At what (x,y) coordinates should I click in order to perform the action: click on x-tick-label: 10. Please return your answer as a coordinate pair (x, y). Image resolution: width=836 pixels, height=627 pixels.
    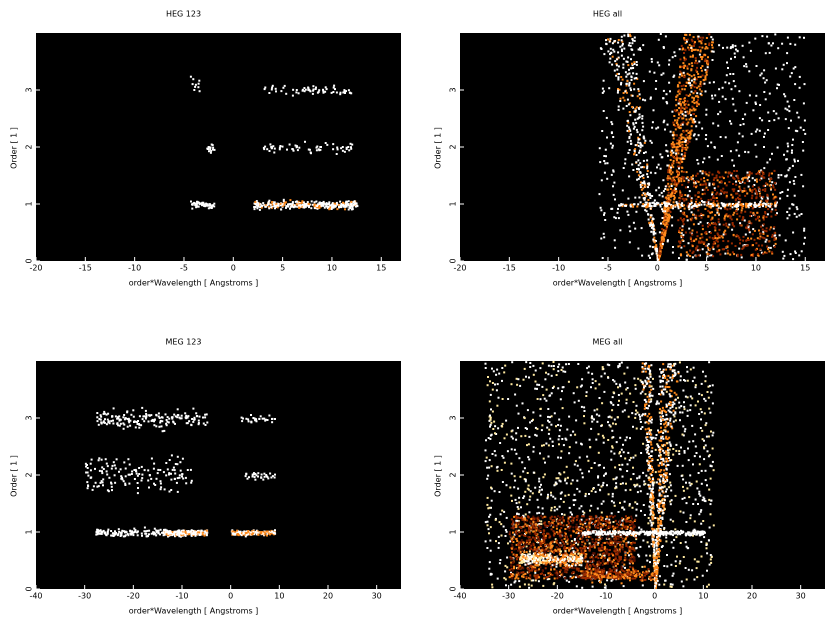
    Looking at the image, I should click on (279, 596).